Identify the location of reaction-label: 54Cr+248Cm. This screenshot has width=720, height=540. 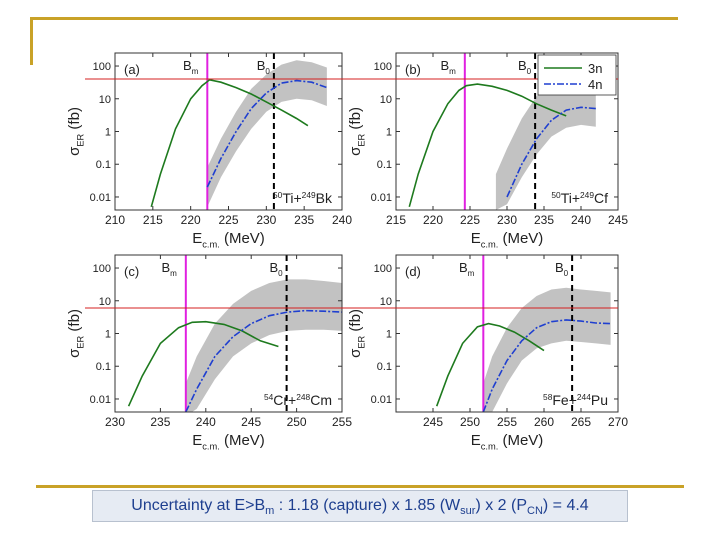
(298, 400).